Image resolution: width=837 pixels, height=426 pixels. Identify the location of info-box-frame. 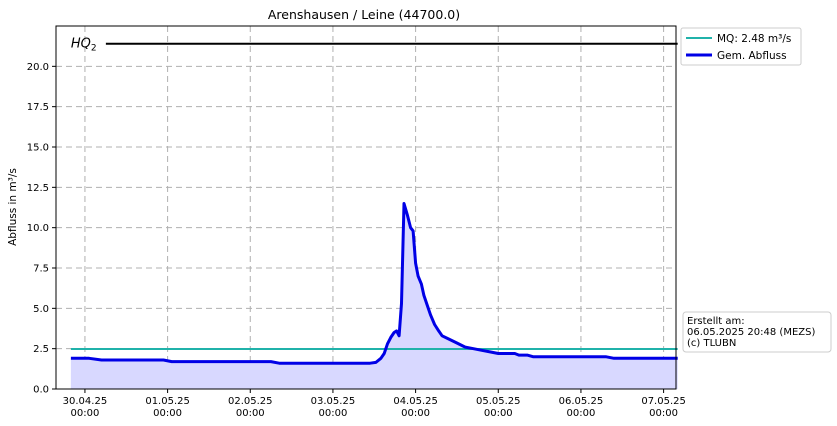
(757, 332).